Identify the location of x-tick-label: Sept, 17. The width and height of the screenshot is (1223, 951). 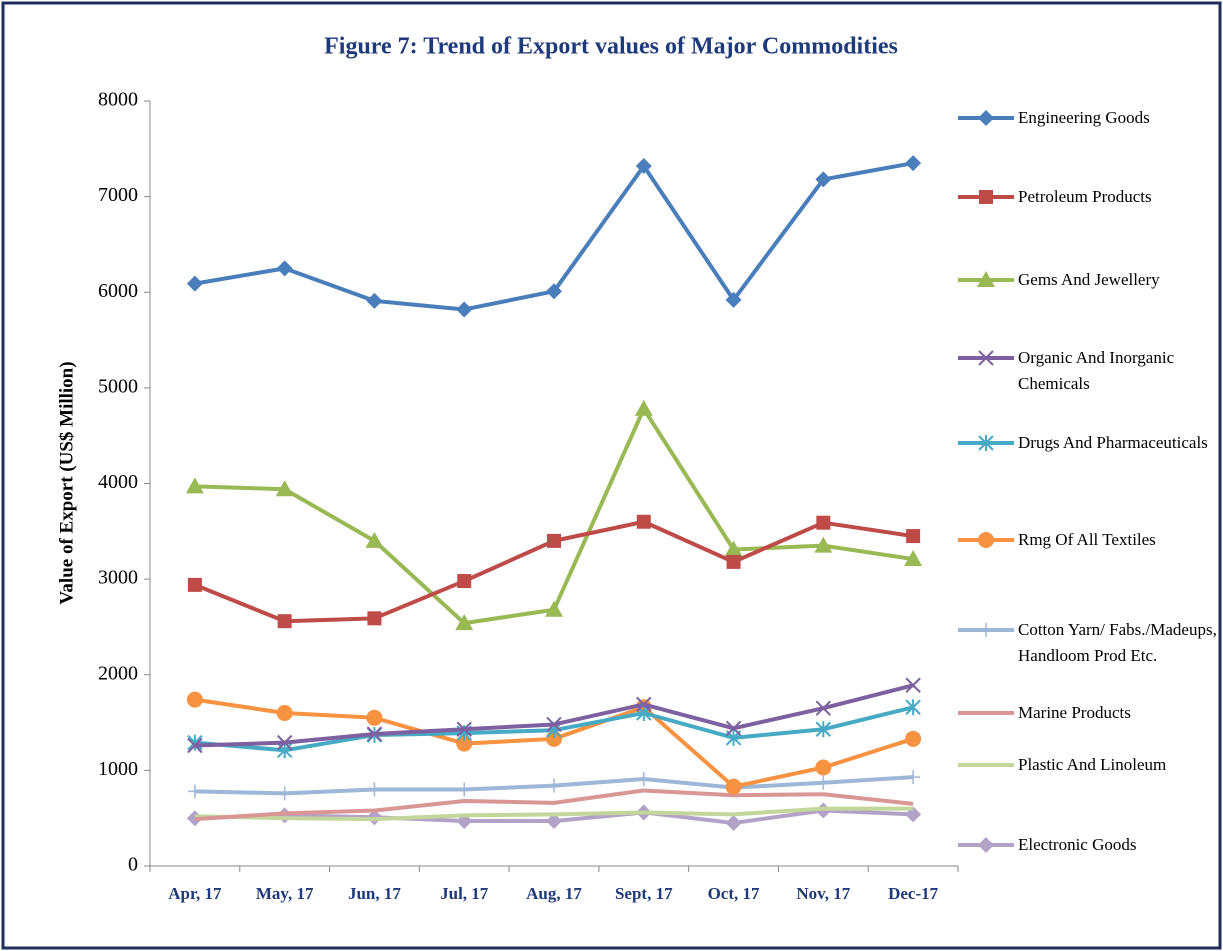
(644, 893).